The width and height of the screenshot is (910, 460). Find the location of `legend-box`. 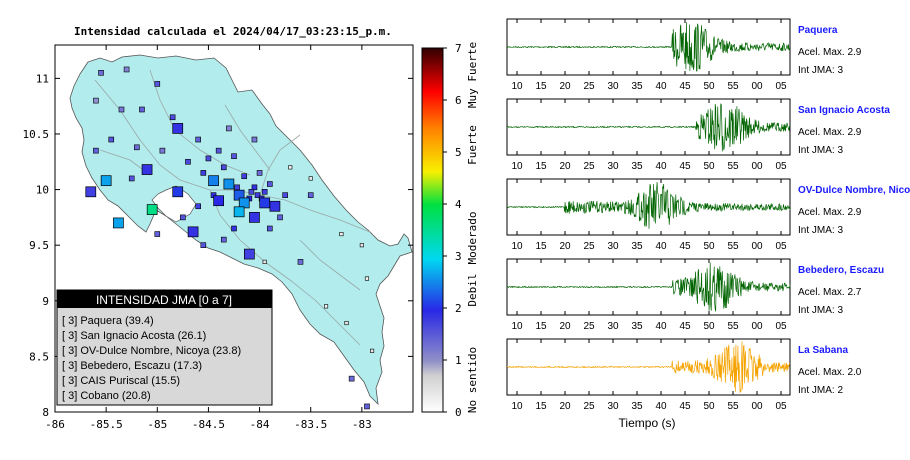

legend-box is located at coordinates (164, 347).